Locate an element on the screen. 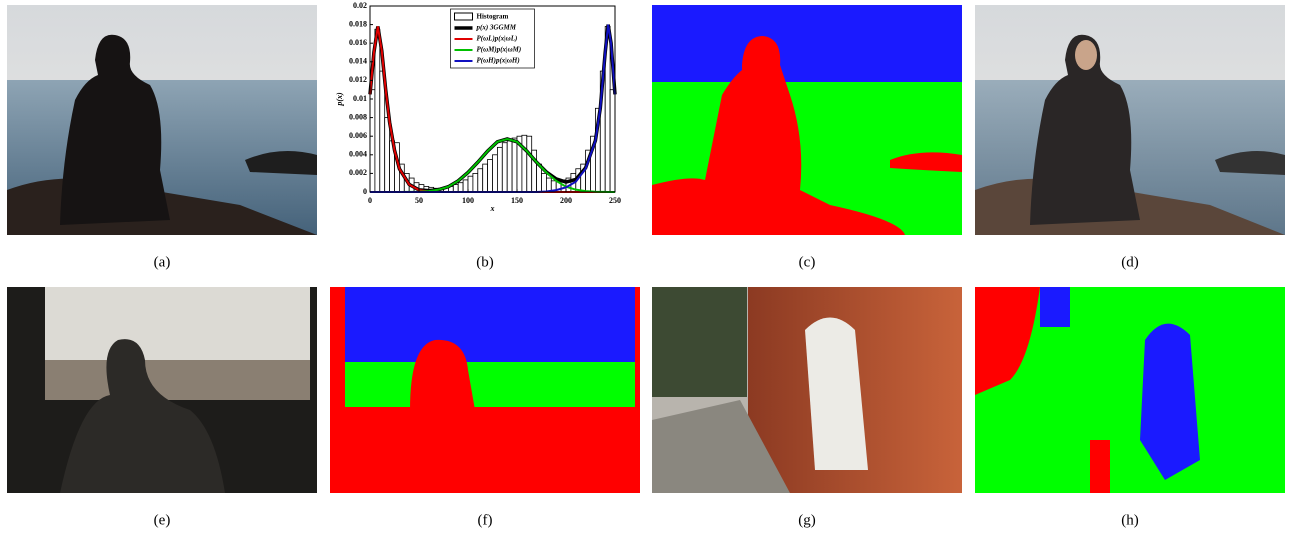 This screenshot has width=1291, height=535. photo-h is located at coordinates (1130, 390).